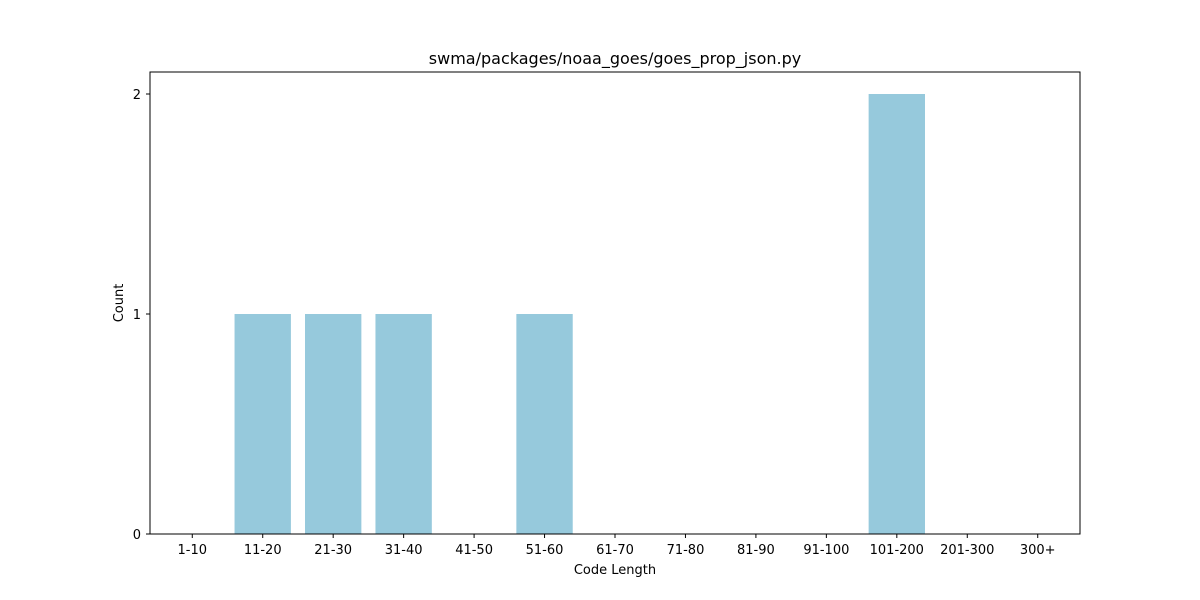 Image resolution: width=1200 pixels, height=600 pixels. What do you see at coordinates (193, 550) in the screenshot?
I see `x-tick-label: 1-10` at bounding box center [193, 550].